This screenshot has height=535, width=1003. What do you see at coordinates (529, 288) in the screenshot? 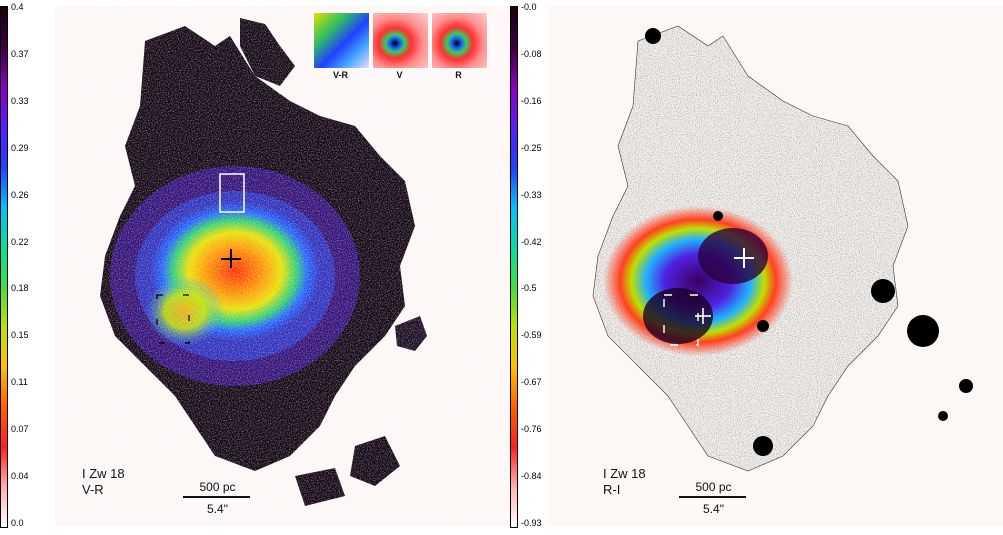
I see `right-tick-label: -0.5` at bounding box center [529, 288].